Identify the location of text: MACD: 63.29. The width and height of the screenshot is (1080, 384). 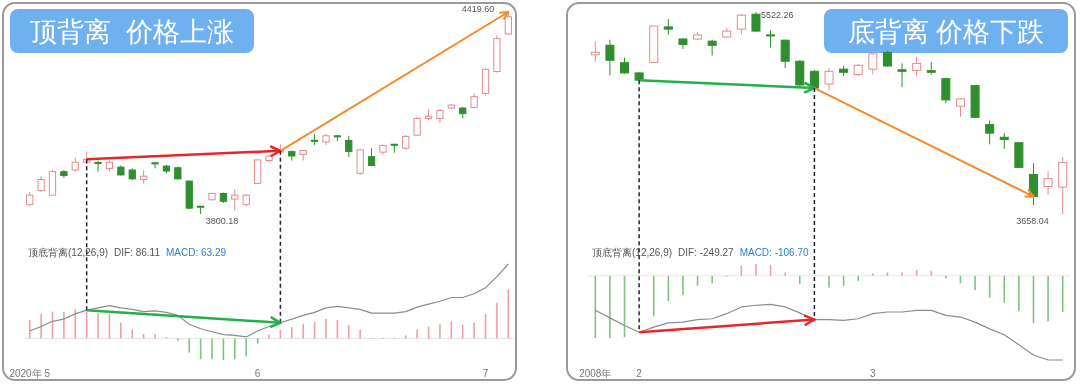
(196, 252).